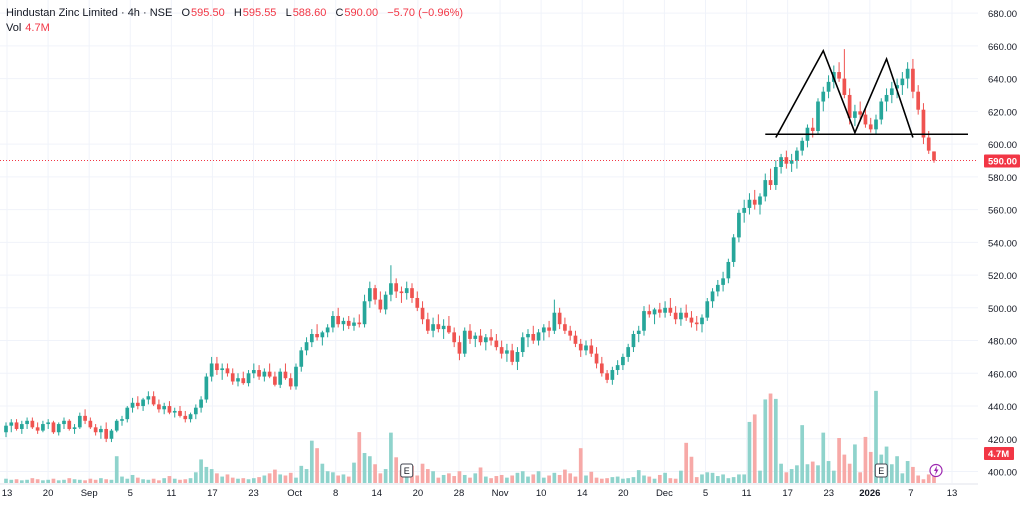  Describe the element at coordinates (133, 13) in the screenshot. I see `interval-label: 4h` at that location.